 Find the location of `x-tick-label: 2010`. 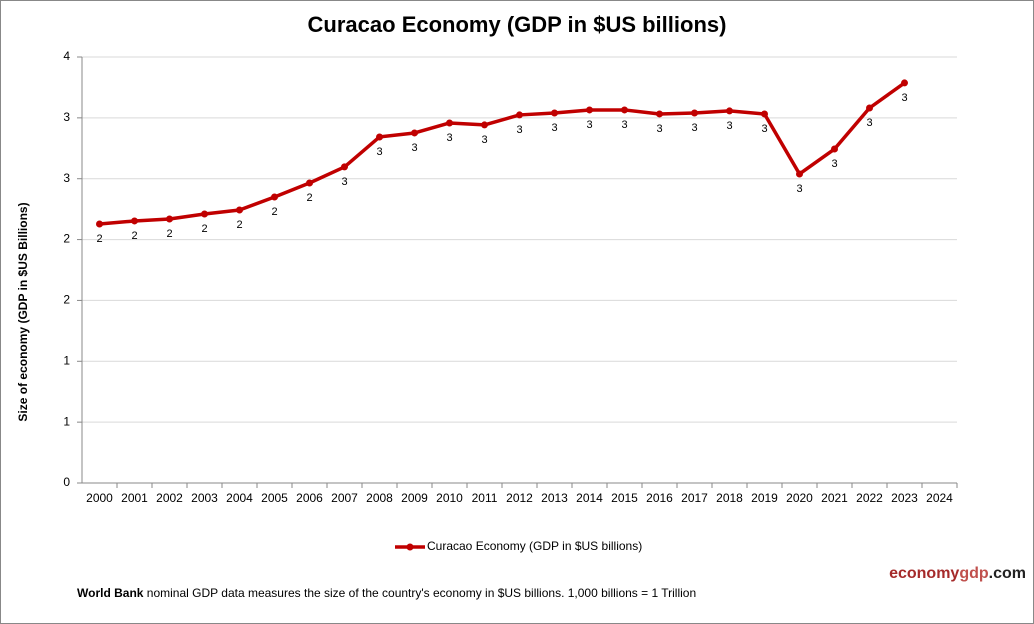

x-tick-label: 2010 is located at coordinates (449, 498).